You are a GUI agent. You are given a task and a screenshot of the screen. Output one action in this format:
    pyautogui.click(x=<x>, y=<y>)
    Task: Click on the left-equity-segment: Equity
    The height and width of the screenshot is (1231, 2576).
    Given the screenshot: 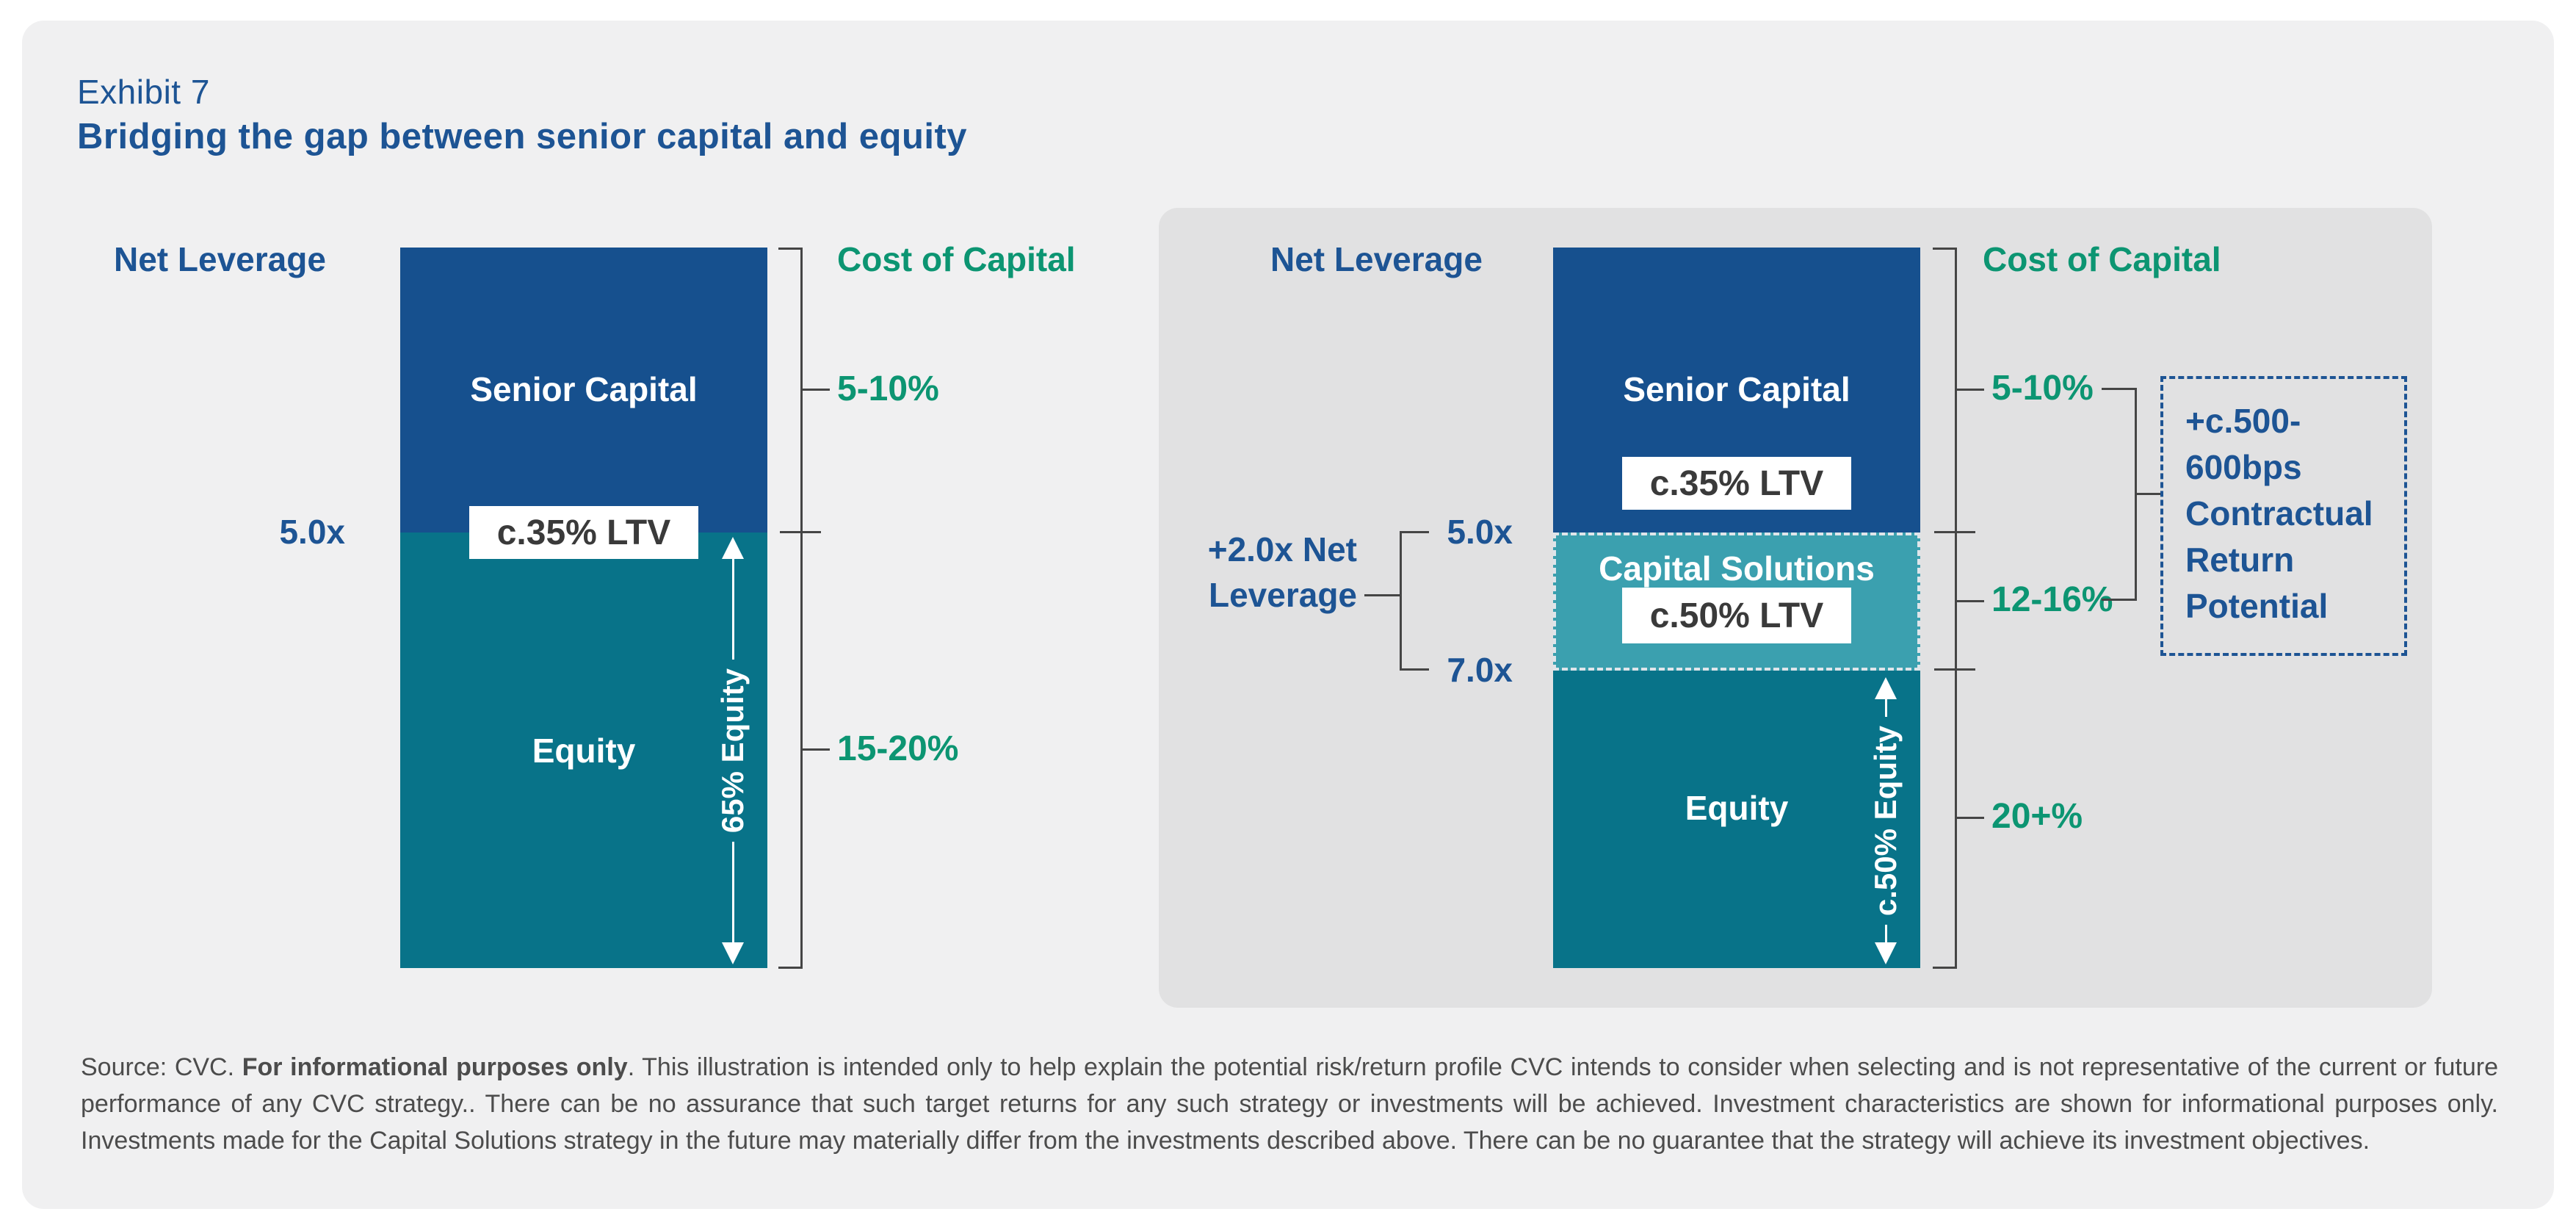 What is the action you would take?
    pyautogui.click(x=583, y=750)
    